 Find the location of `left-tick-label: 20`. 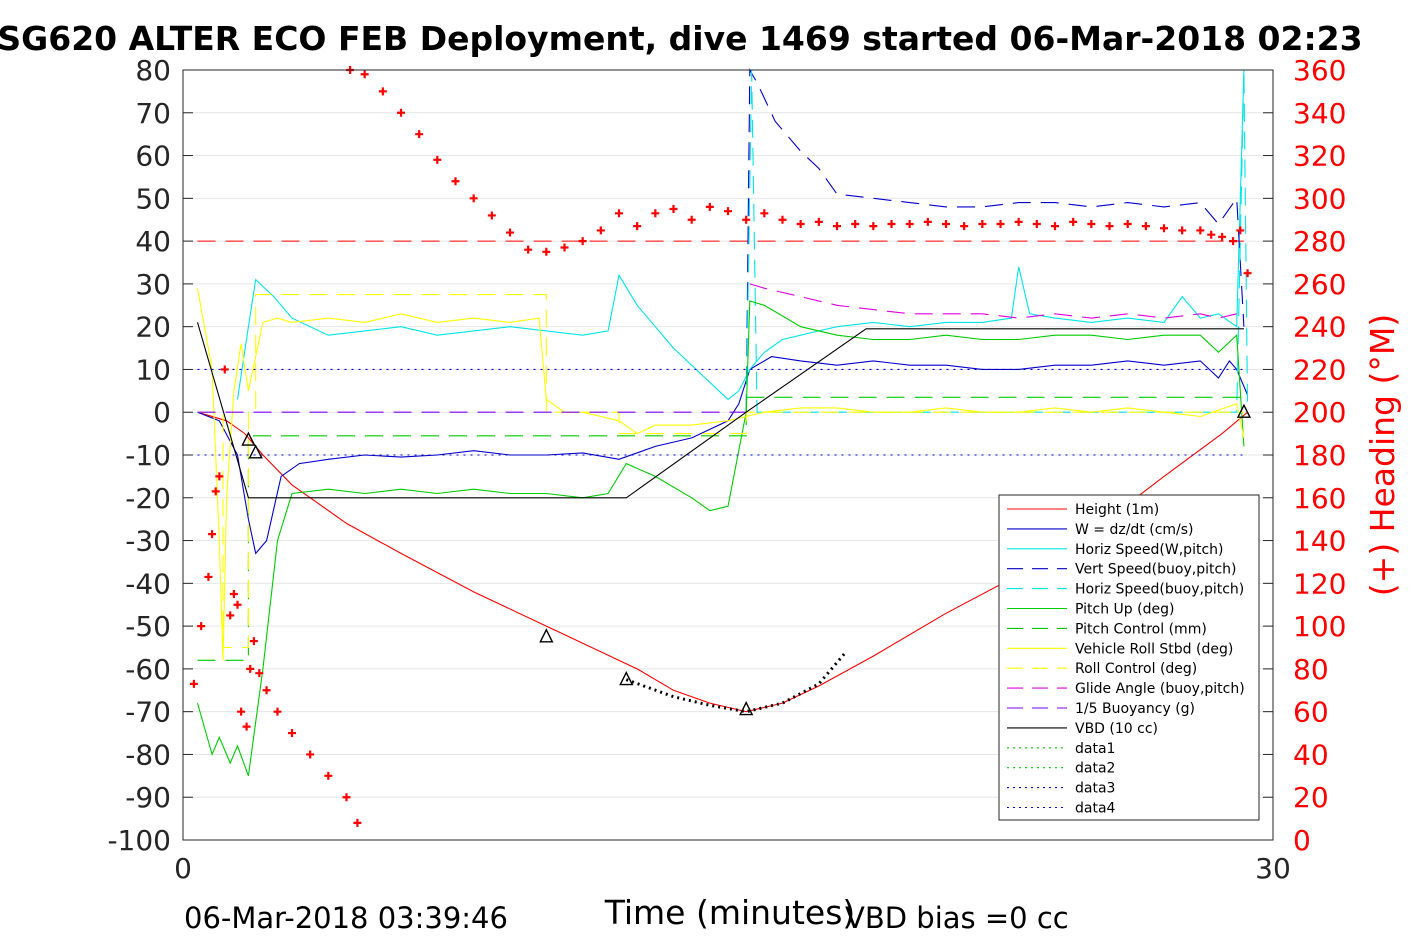

left-tick-label: 20 is located at coordinates (153, 327).